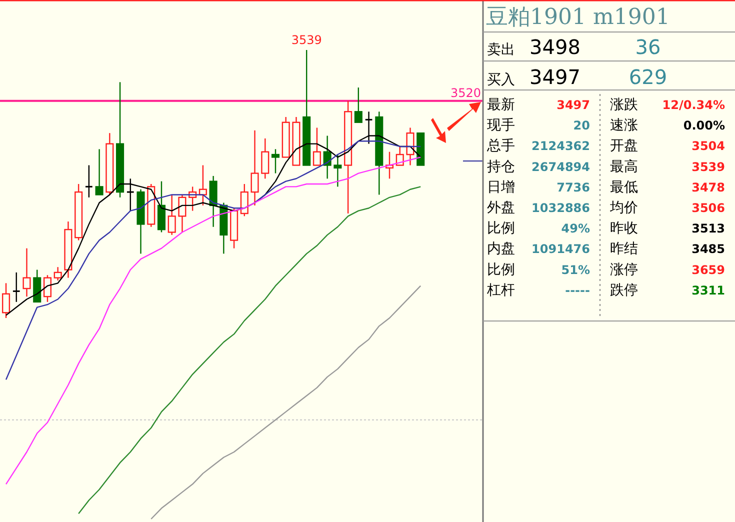 Image resolution: width=735 pixels, height=522 pixels. I want to click on text: 昨收, so click(624, 228).